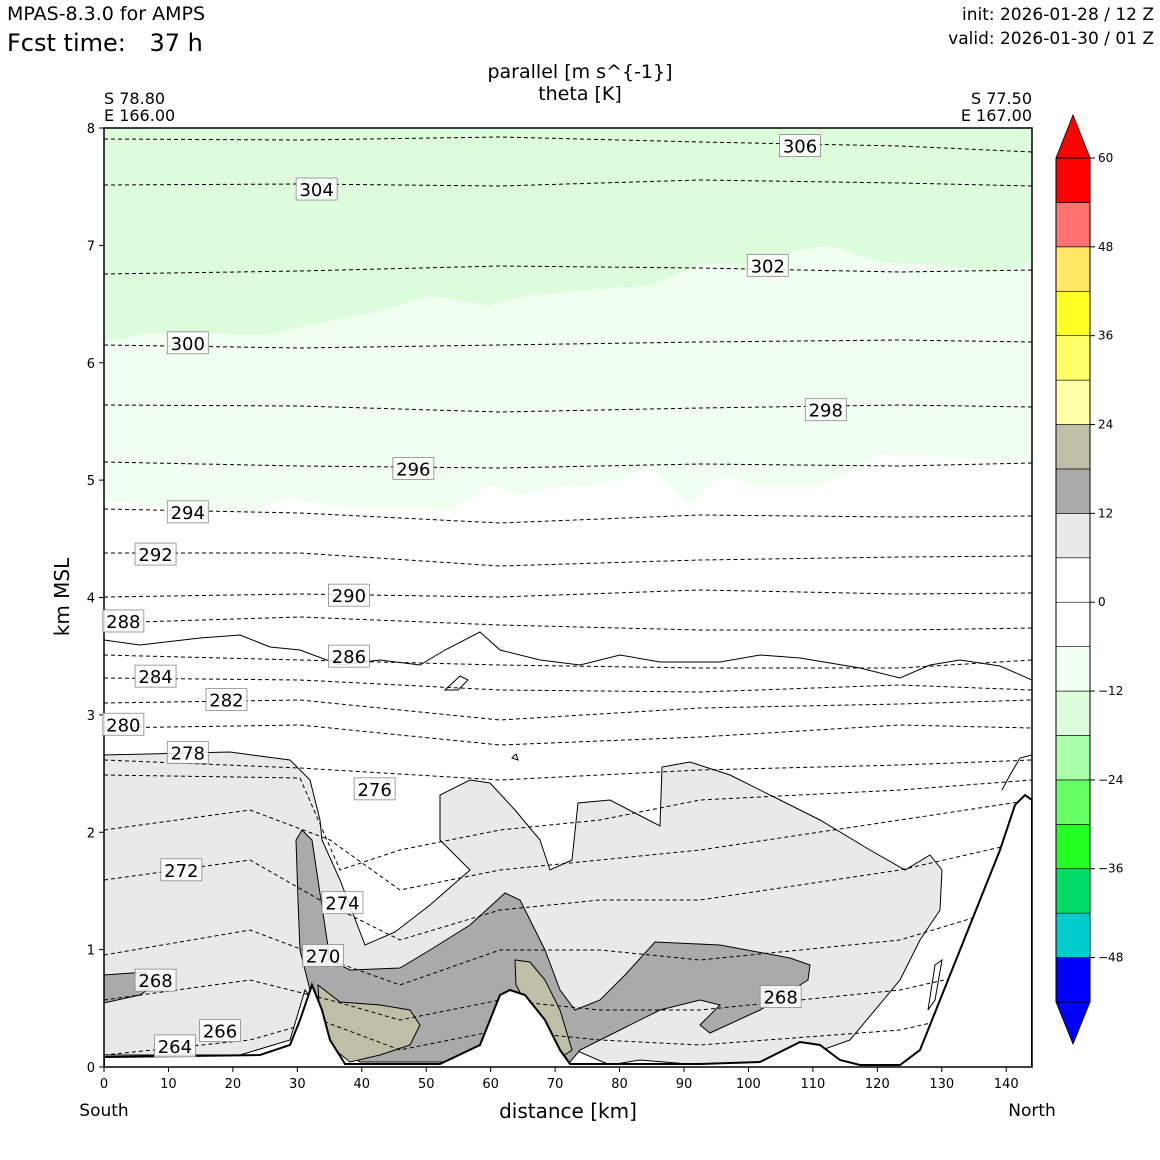 Image resolution: width=1160 pixels, height=1160 pixels. What do you see at coordinates (1110, 780) in the screenshot?
I see `colorbar-tick-label: −24` at bounding box center [1110, 780].